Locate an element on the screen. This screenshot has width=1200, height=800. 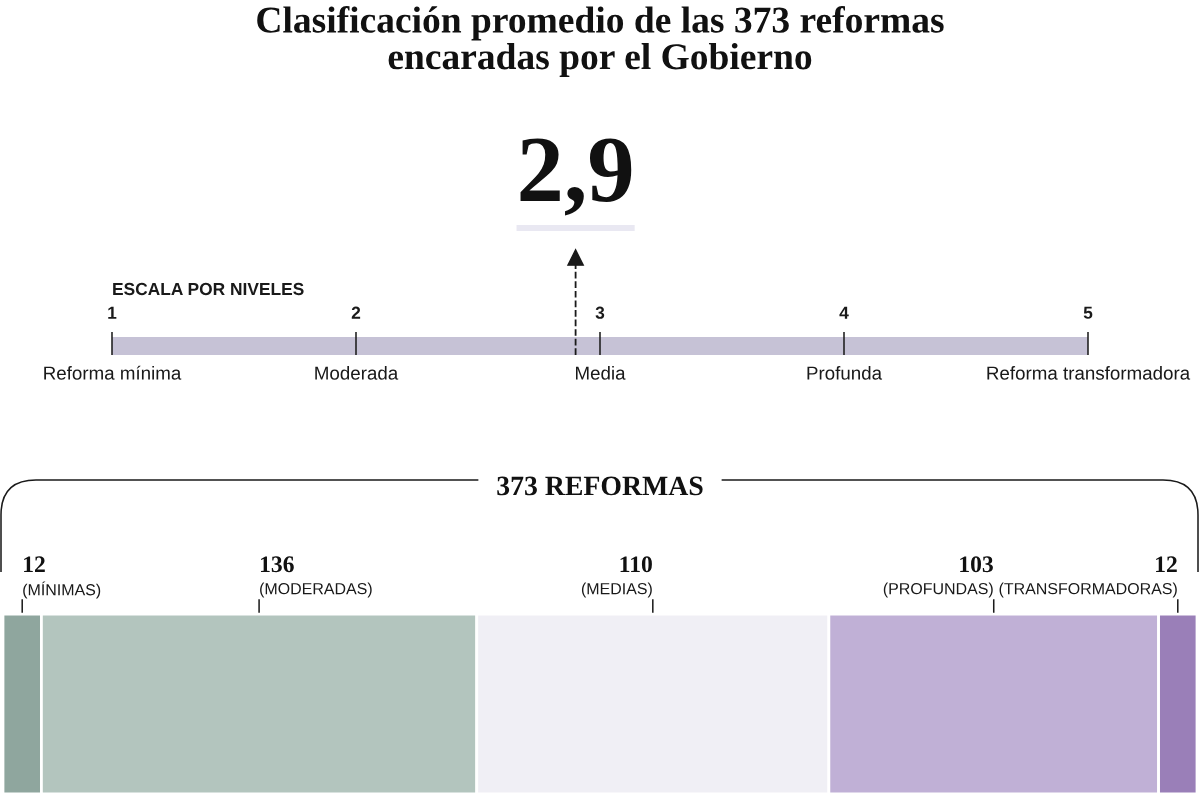
x-tick-label: 2 is located at coordinates (356, 312).